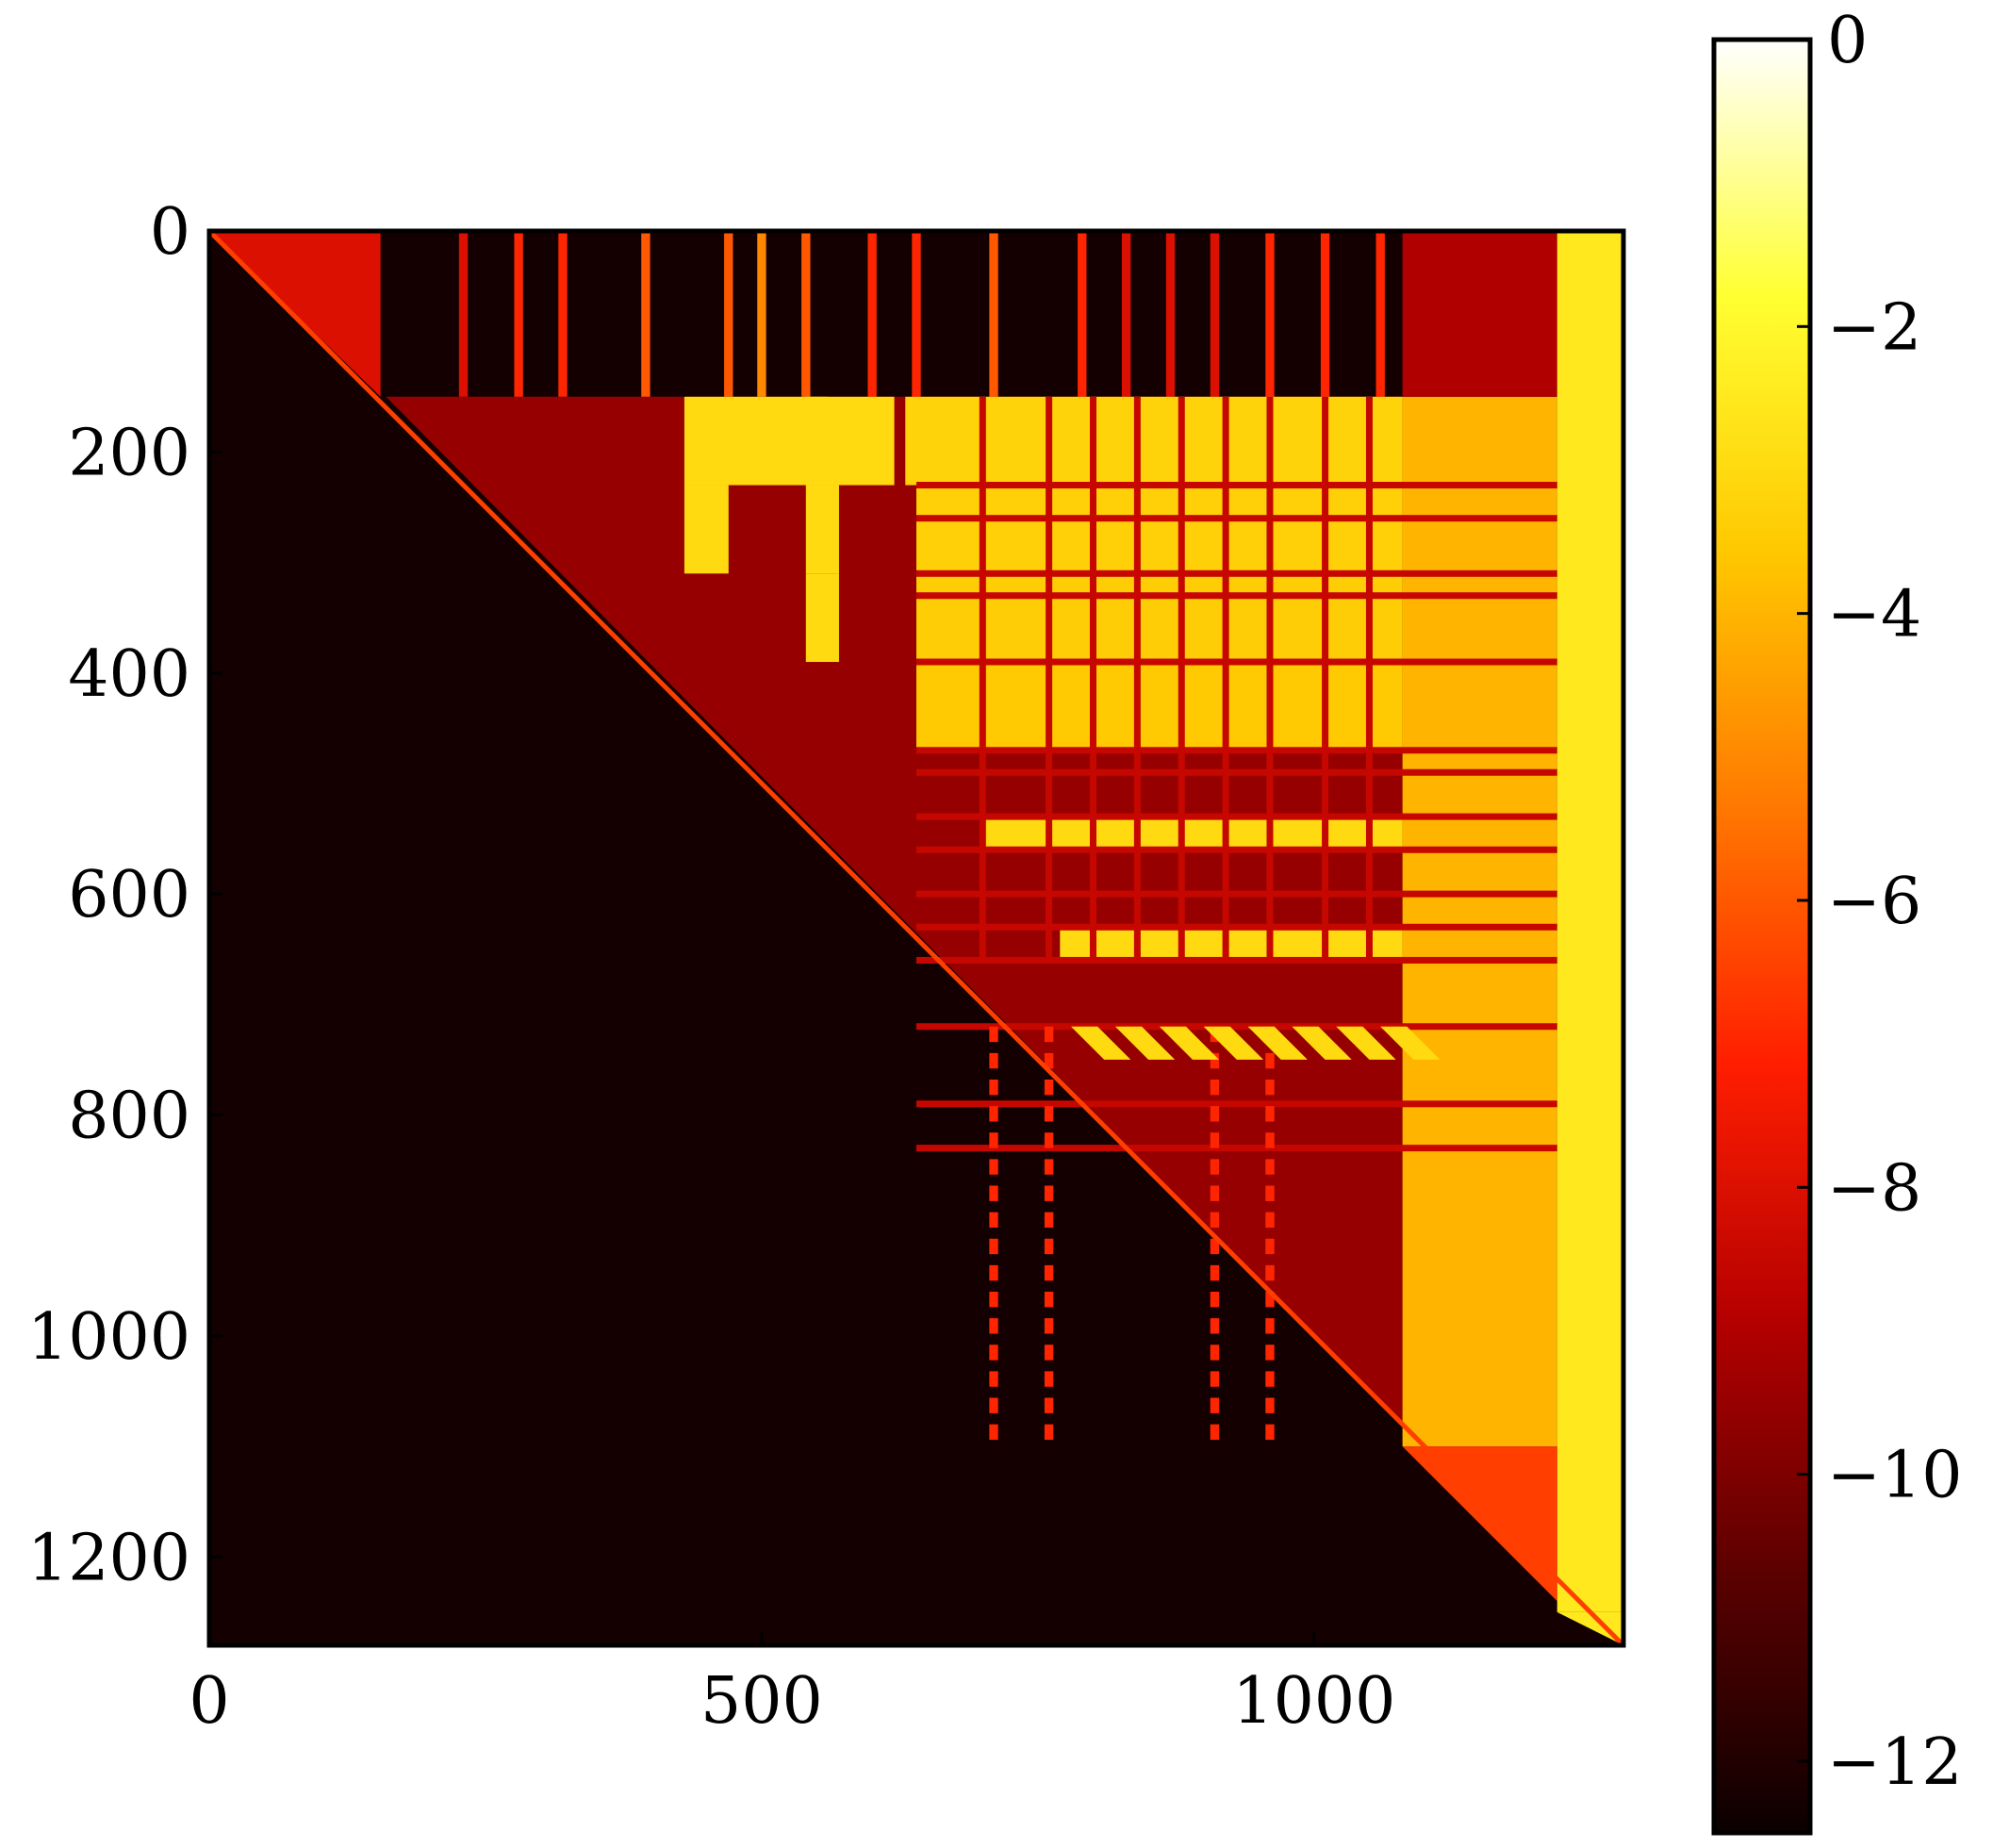  What do you see at coordinates (1762, 936) in the screenshot?
I see `colorbar` at bounding box center [1762, 936].